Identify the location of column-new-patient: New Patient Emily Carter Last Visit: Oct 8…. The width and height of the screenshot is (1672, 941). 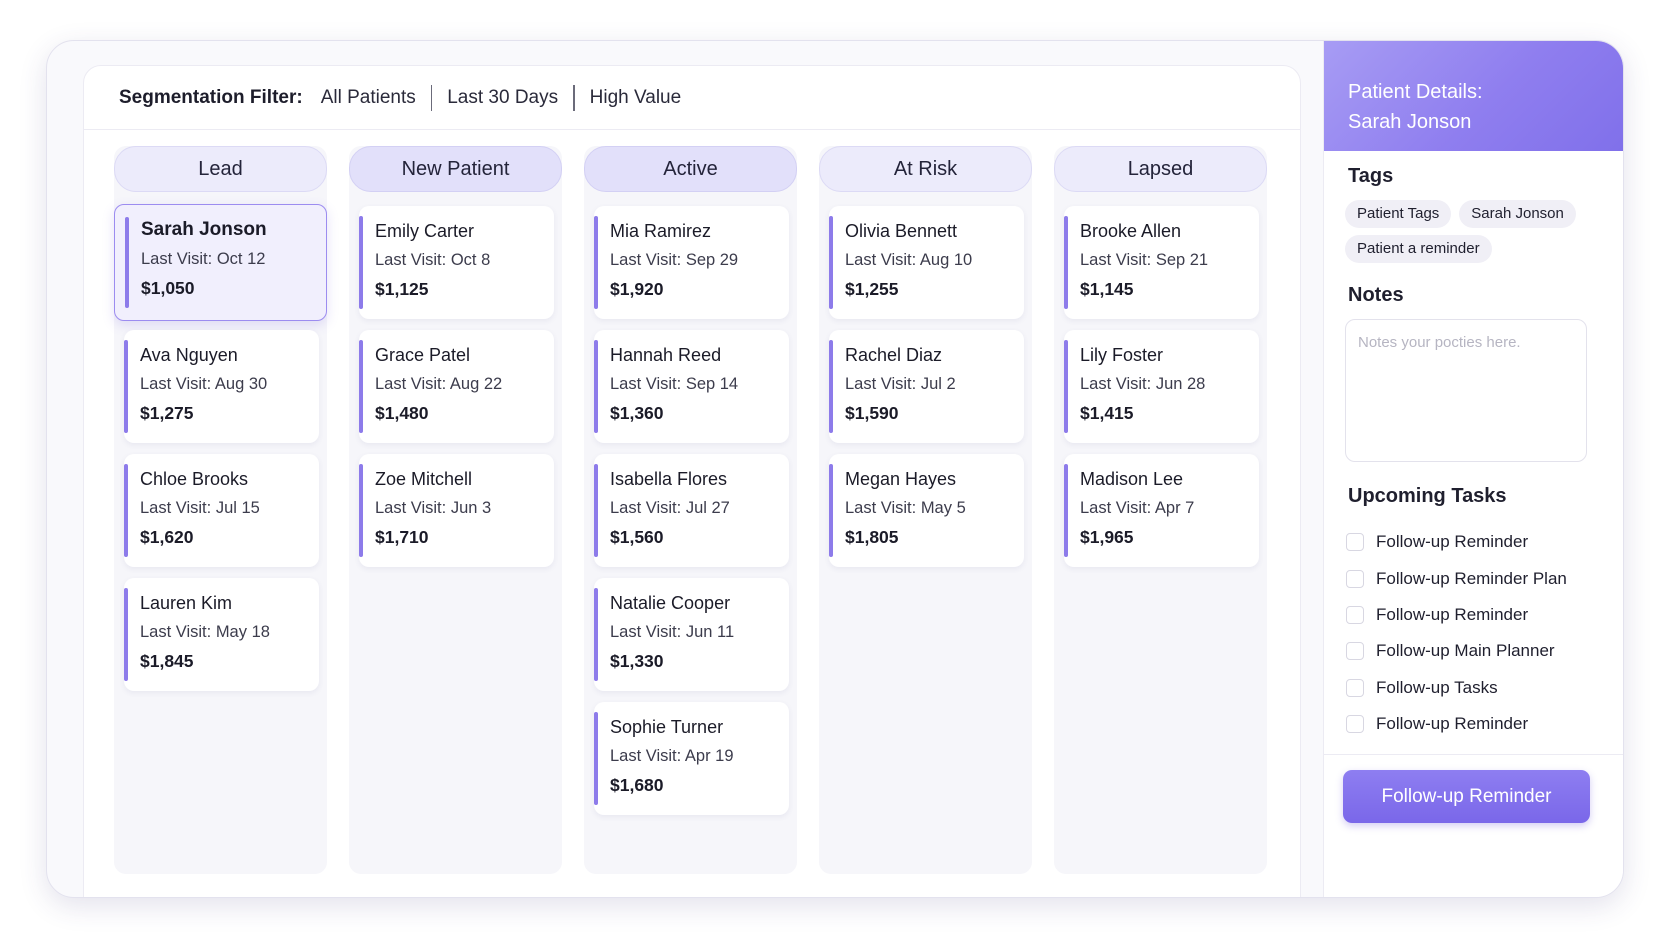
(455, 510).